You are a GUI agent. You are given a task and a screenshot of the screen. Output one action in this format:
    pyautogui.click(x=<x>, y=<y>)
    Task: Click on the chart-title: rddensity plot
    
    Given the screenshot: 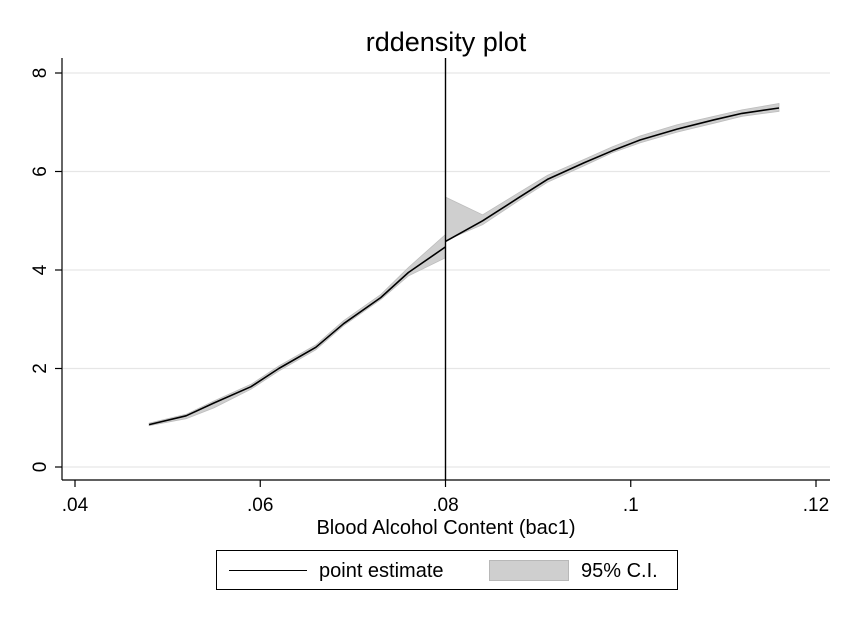 What is the action you would take?
    pyautogui.click(x=446, y=42)
    